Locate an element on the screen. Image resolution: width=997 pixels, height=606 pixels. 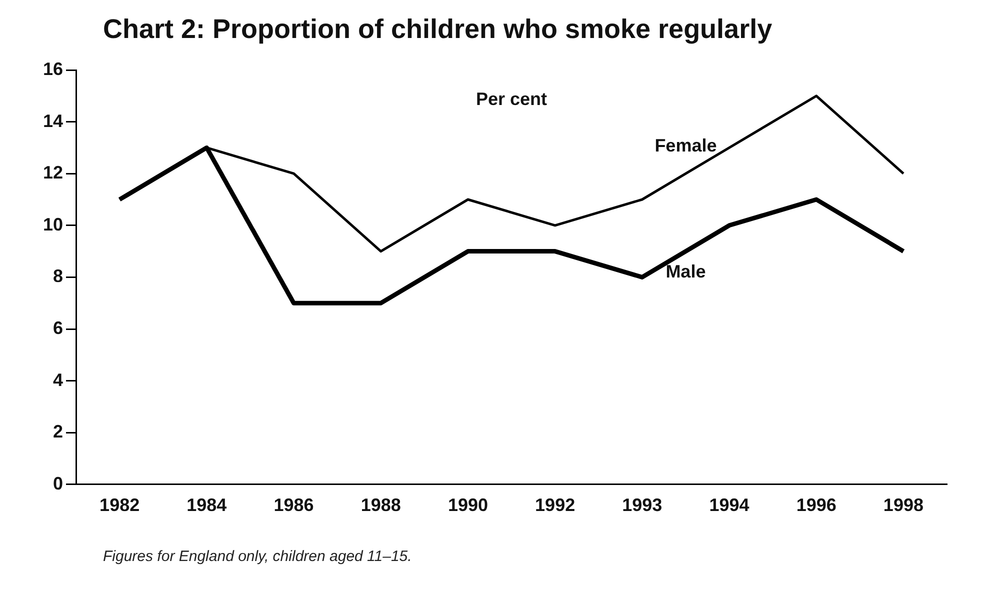
x-tick-label: 1988 is located at coordinates (380, 505).